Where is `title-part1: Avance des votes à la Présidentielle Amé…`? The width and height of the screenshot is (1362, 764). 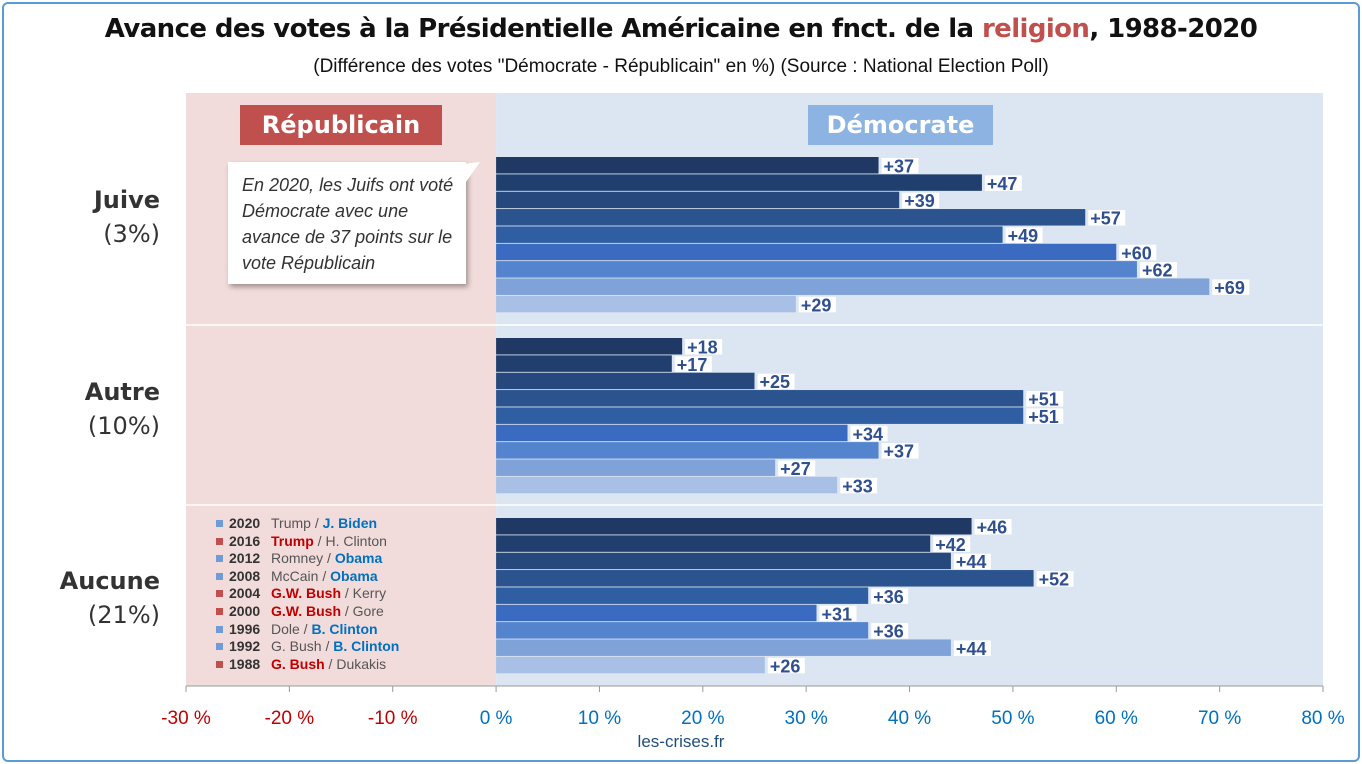 title-part1: Avance des votes à la Présidentielle Amé… is located at coordinates (543, 29).